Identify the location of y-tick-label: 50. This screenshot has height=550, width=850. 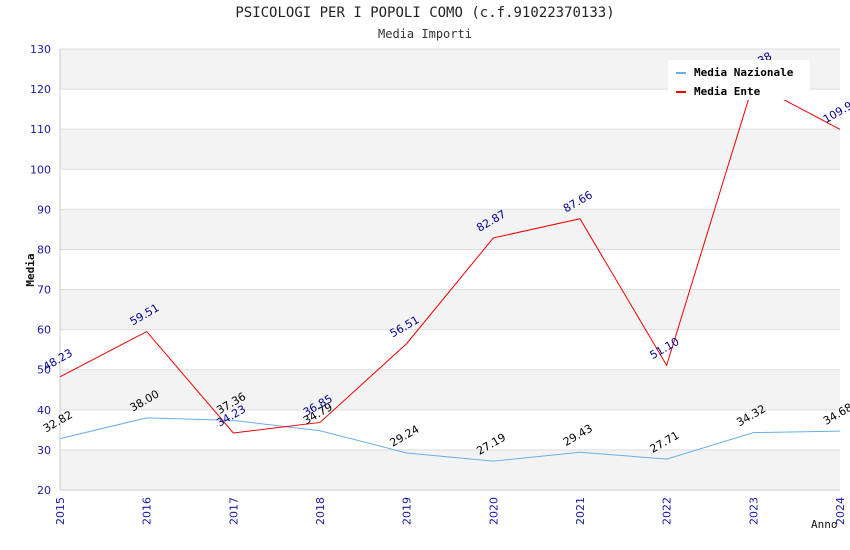
(44, 370).